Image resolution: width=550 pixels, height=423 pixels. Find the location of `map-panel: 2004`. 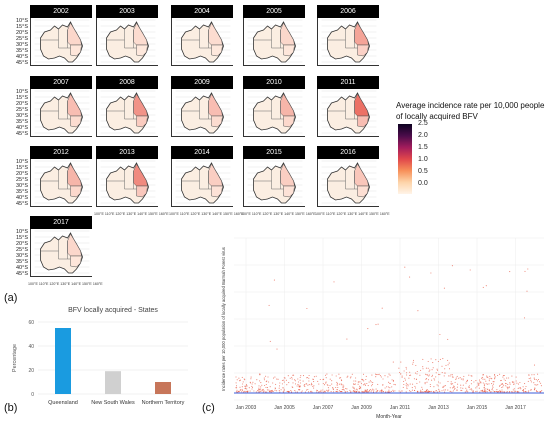

map-panel: 2004 is located at coordinates (202, 35).